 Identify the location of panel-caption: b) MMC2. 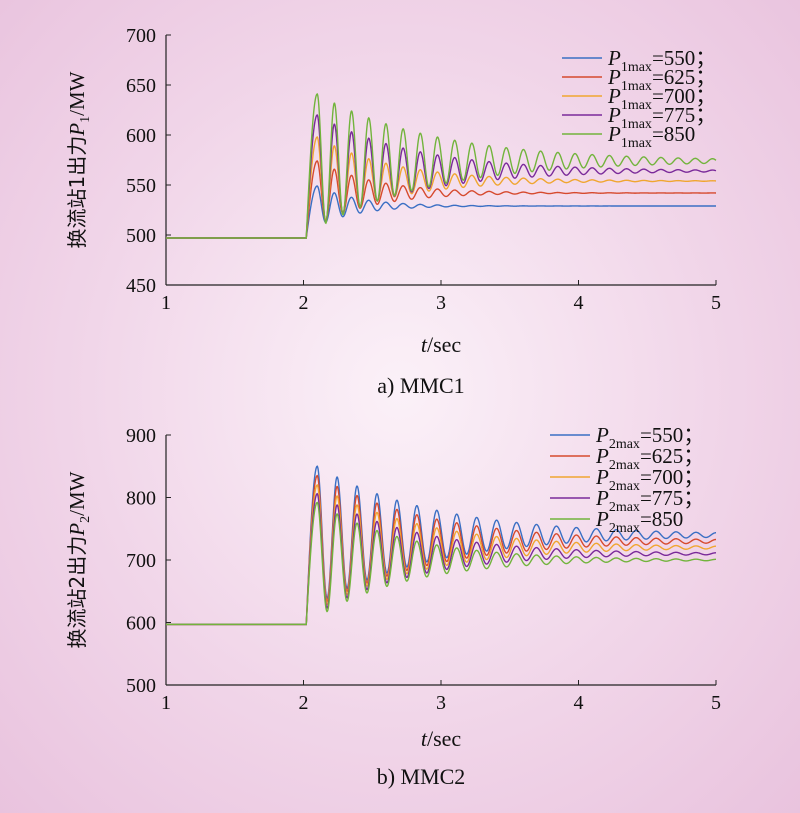
(421, 776).